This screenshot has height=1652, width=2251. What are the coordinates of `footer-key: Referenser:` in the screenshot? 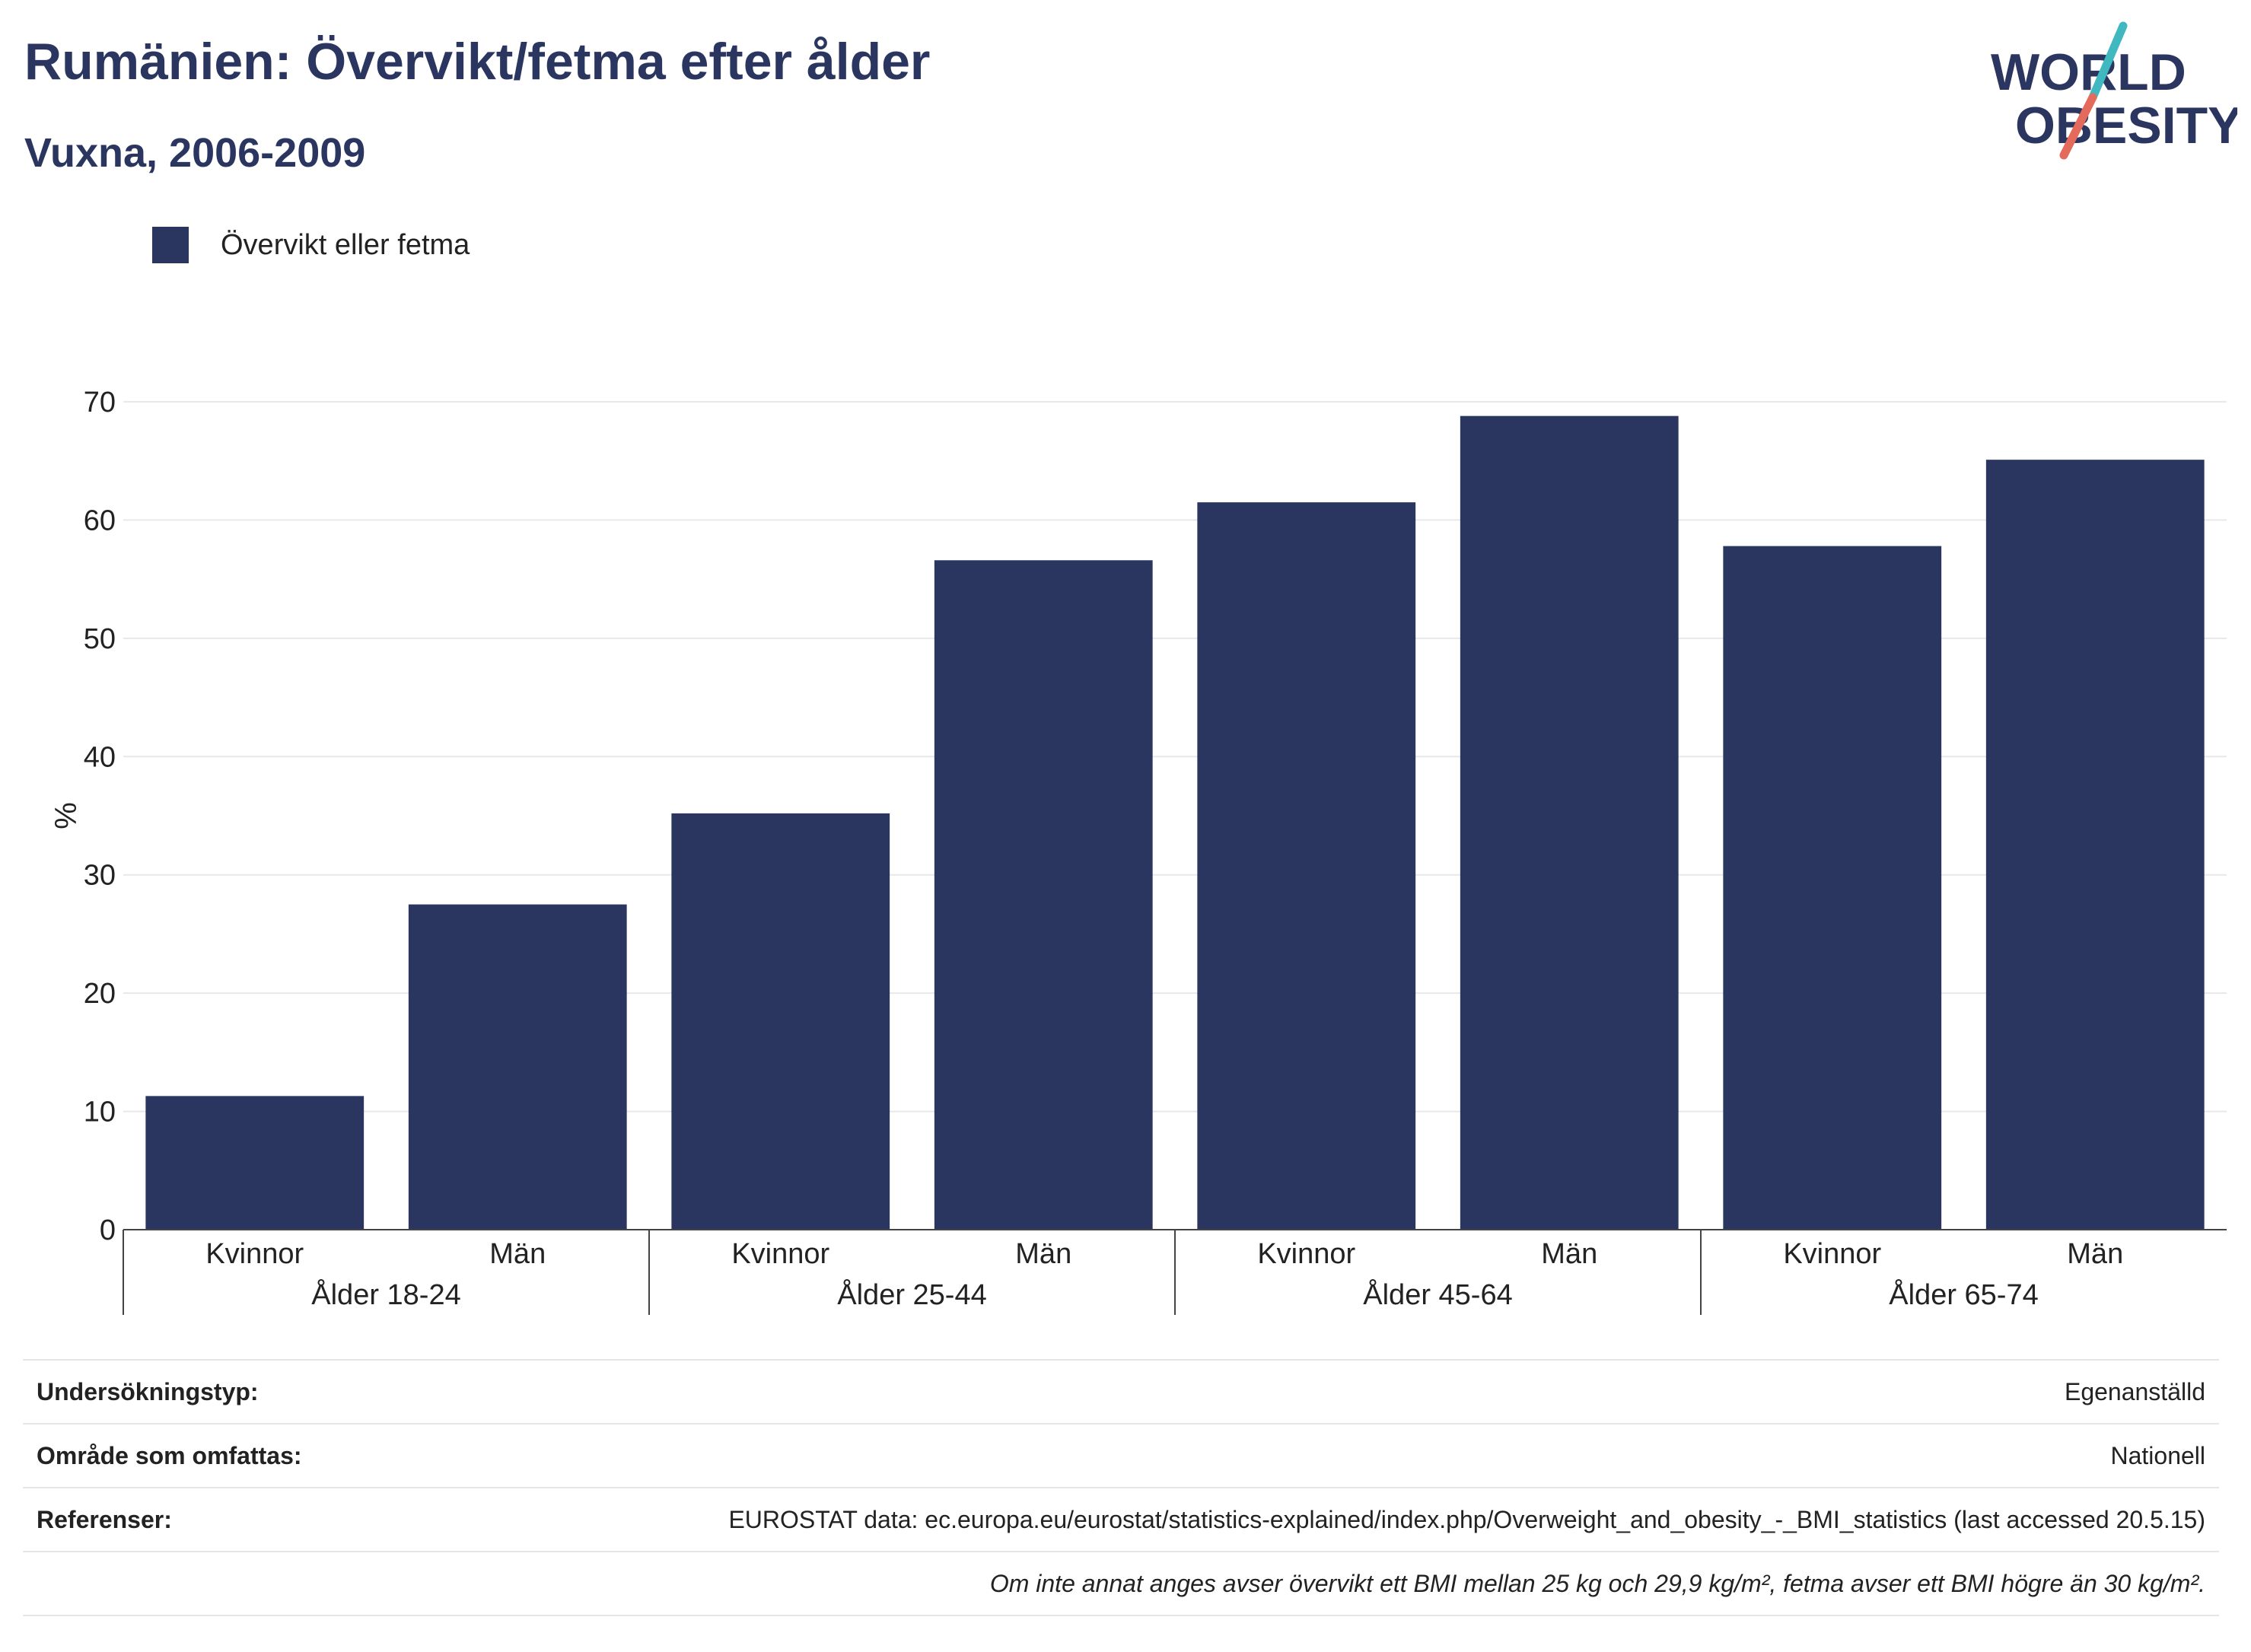 It's located at (104, 1519).